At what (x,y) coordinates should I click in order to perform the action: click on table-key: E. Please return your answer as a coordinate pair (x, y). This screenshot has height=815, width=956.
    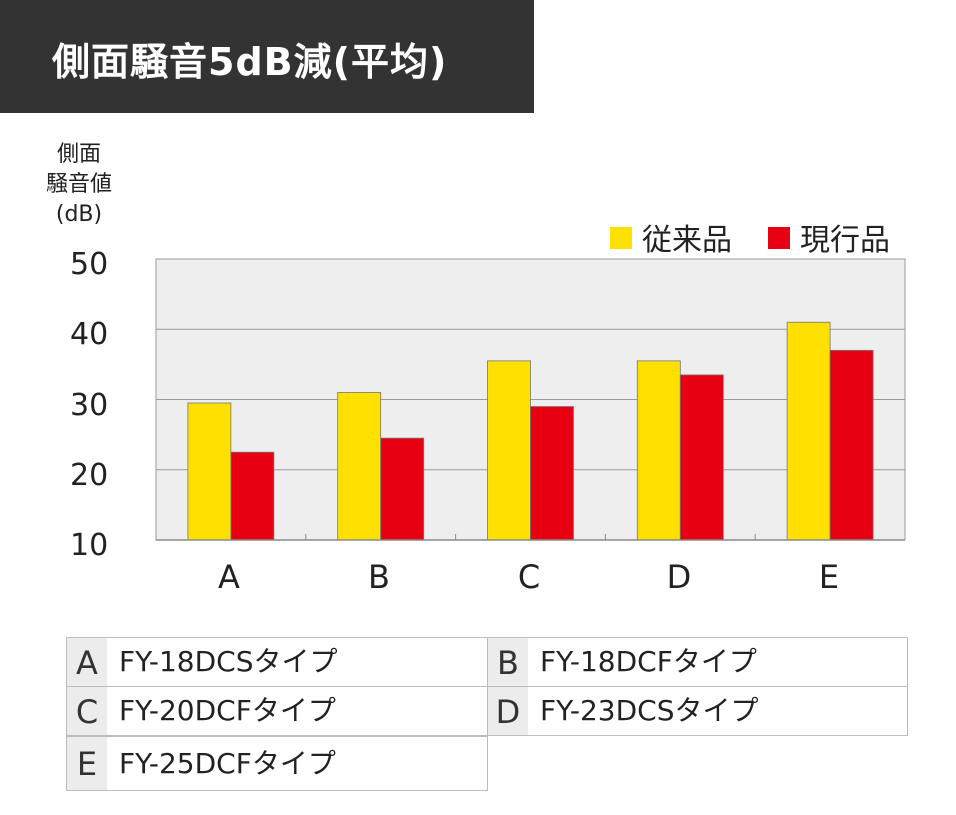
    Looking at the image, I should click on (87, 763).